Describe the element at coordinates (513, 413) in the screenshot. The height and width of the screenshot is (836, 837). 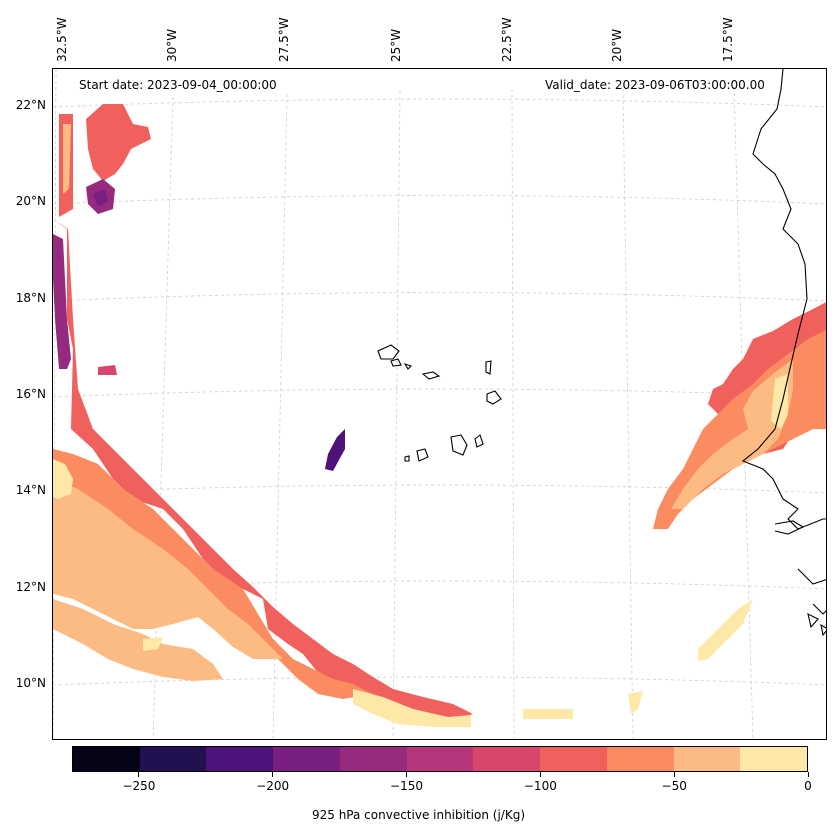
I see `meridian-22-5w` at that location.